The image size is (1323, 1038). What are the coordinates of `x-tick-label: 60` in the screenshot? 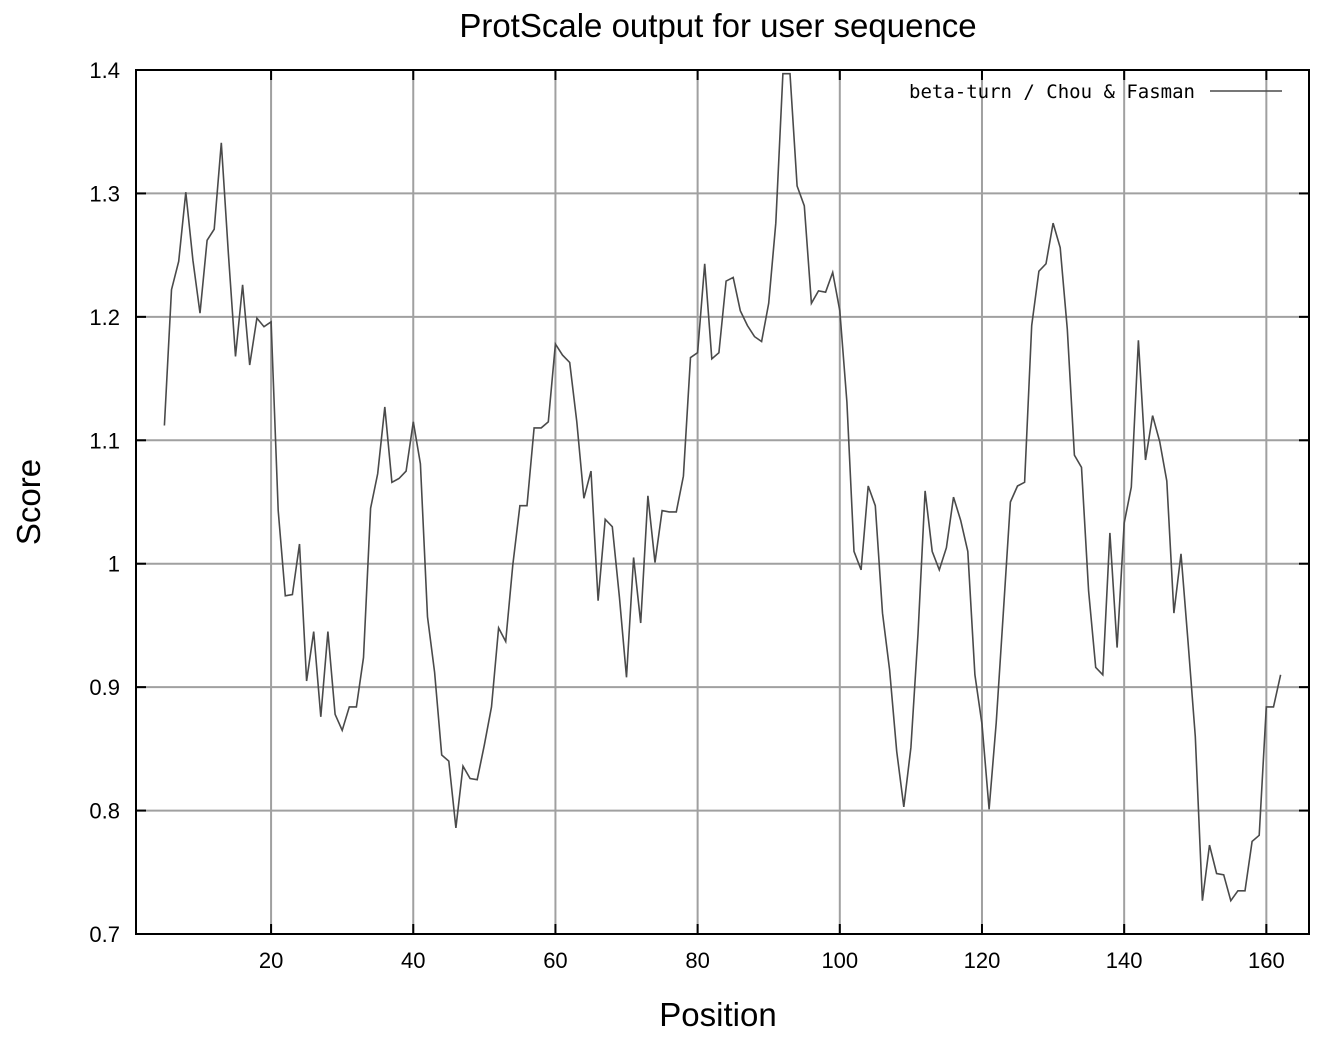 It's located at (555, 960).